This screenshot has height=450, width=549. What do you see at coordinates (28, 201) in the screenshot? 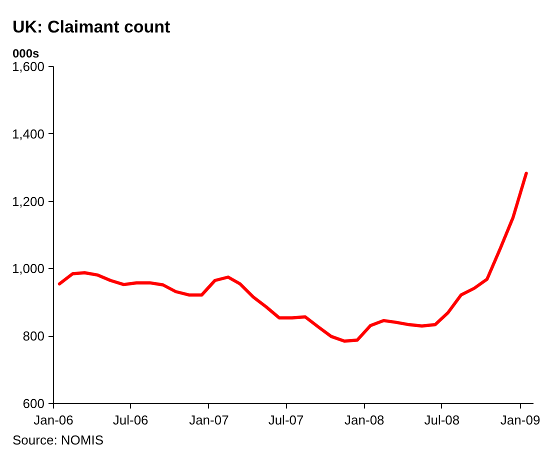
I see `y-tick-label: 1,200` at bounding box center [28, 201].